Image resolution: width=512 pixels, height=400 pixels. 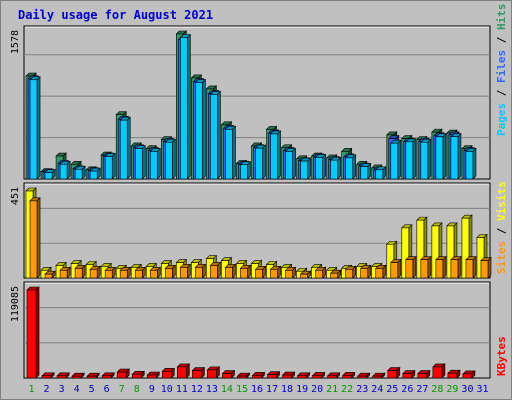 What do you see at coordinates (501, 356) in the screenshot?
I see `legend-kbytes: KBytes` at bounding box center [501, 356].